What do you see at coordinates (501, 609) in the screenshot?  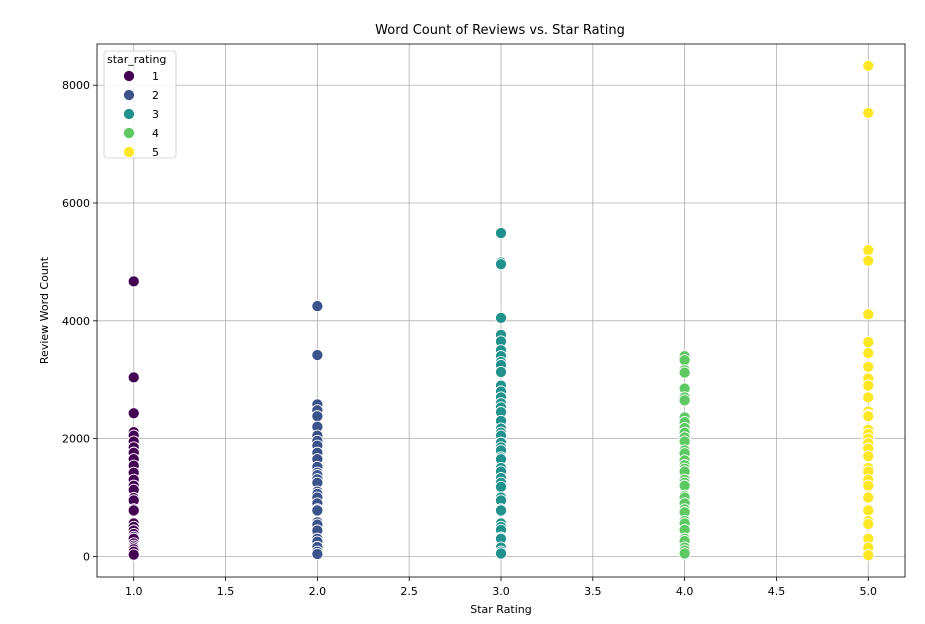 I see `x-axis-label: Star Rating` at bounding box center [501, 609].